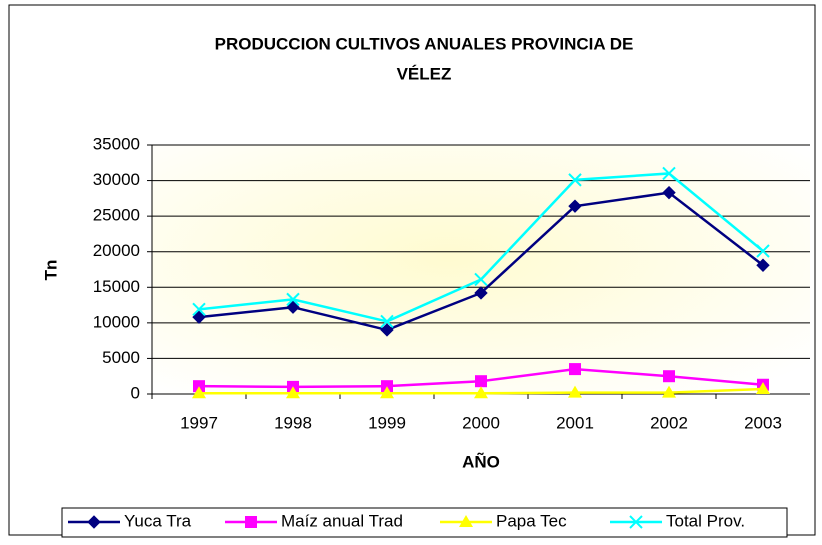 This screenshot has width=822, height=545. I want to click on legend-label: Maíz anual Trad, so click(342, 520).